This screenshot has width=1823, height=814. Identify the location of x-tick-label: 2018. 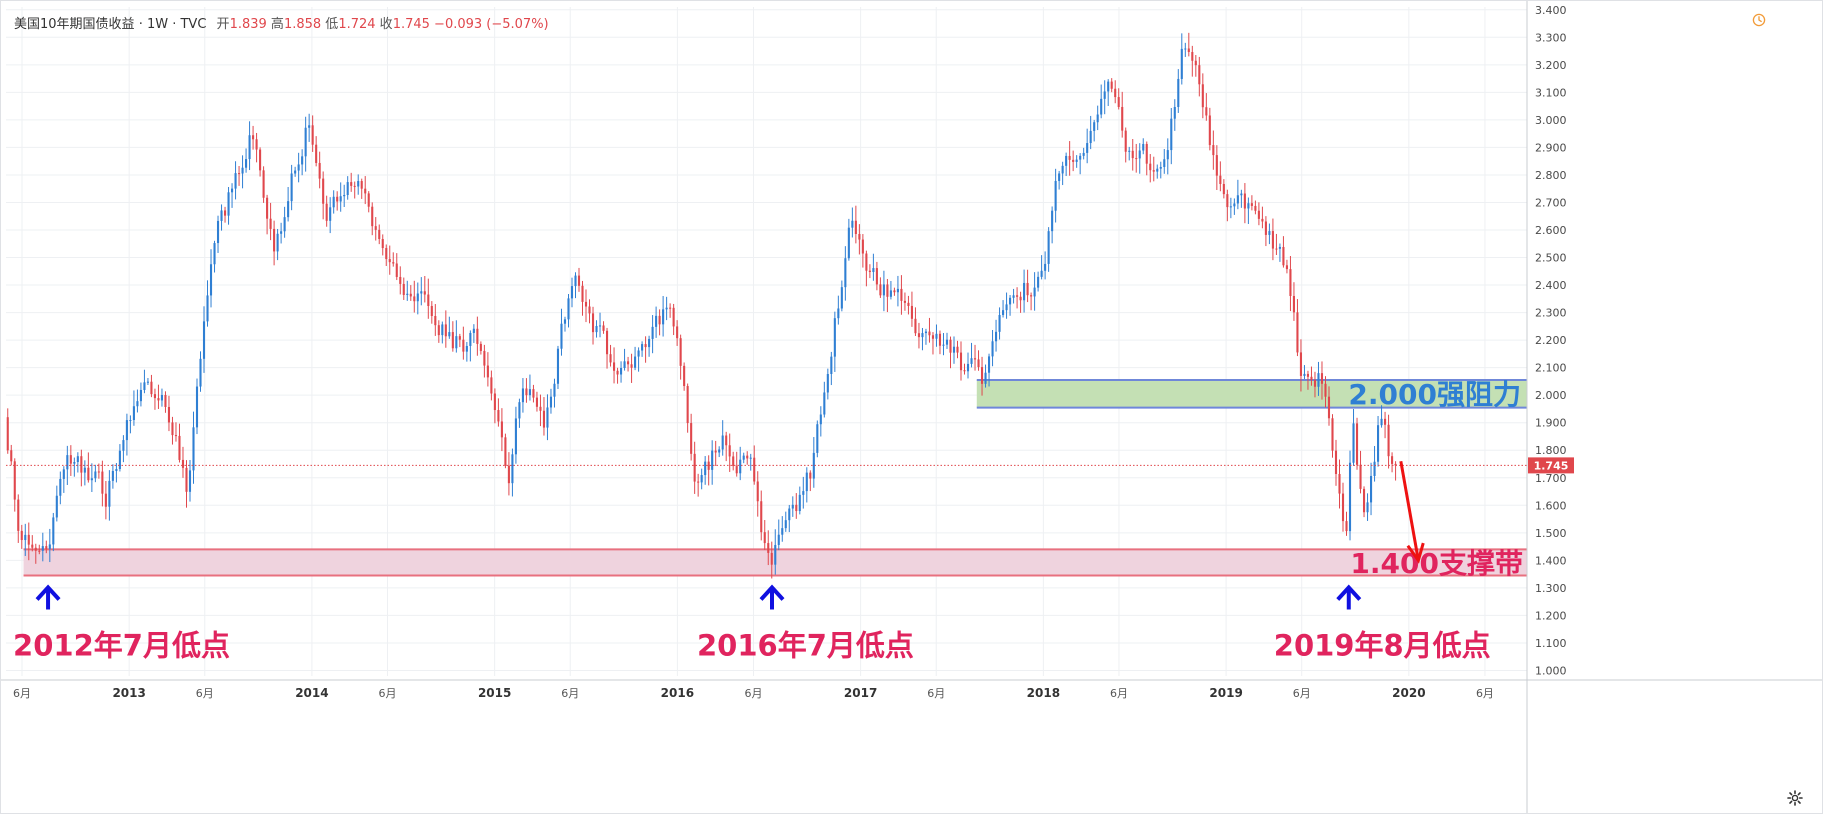
(1043, 693).